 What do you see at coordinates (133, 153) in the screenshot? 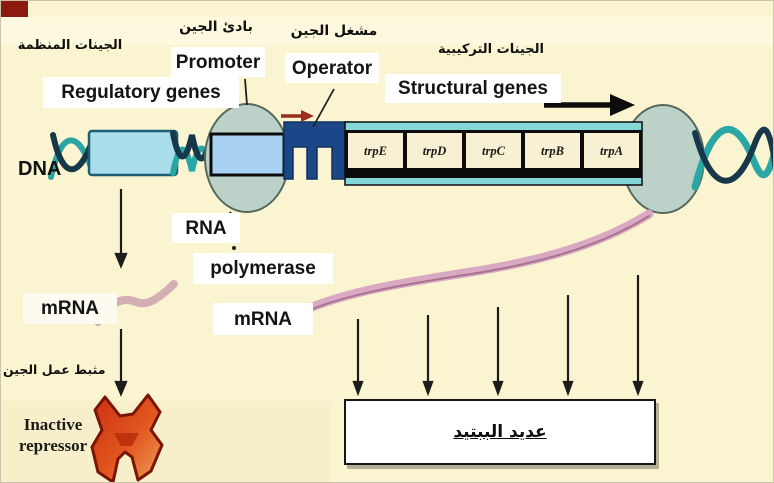
I see `regulatory-gene-box` at bounding box center [133, 153].